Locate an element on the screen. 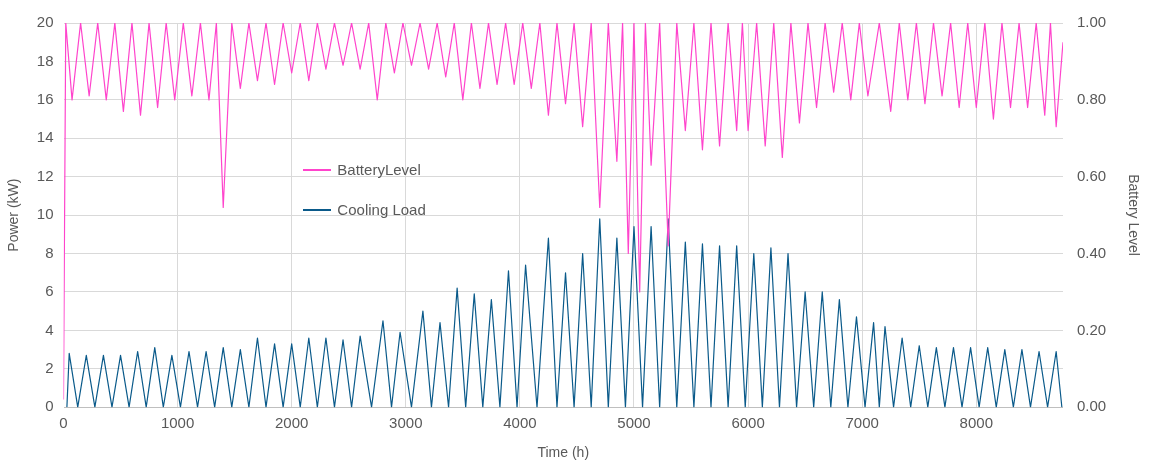 This screenshot has width=1151, height=468. y2-tick-label: 1.00 is located at coordinates (1092, 22).